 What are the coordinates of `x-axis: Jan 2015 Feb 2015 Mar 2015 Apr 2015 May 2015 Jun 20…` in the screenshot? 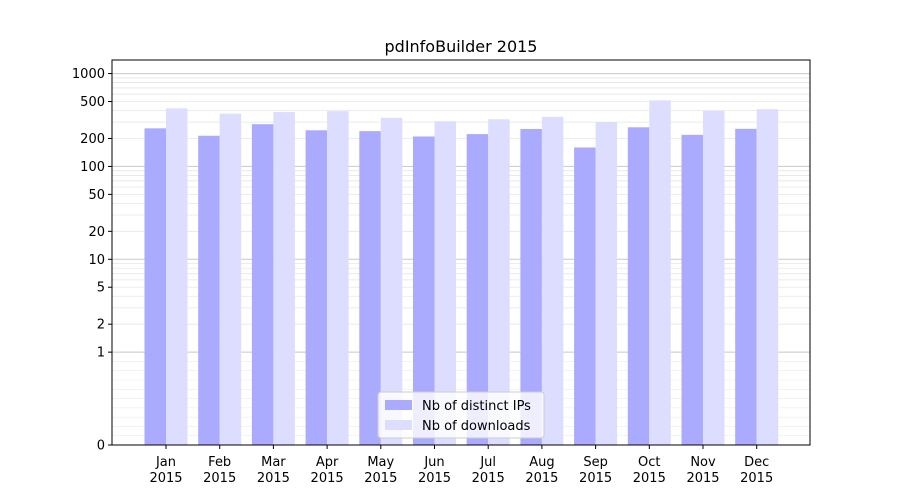 It's located at (461, 465).